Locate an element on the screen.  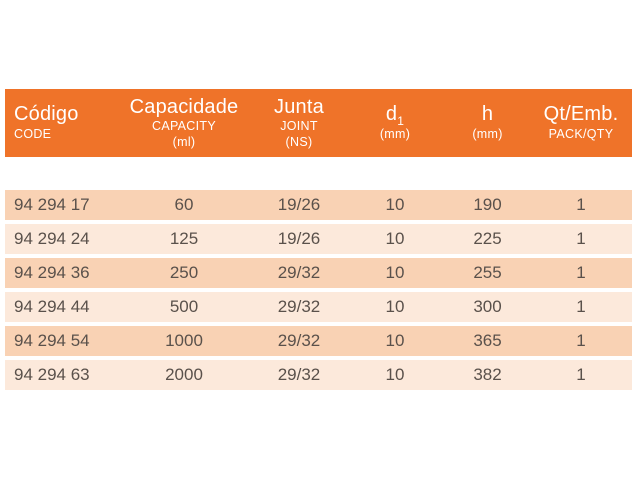
table-row: 94 294 63 2000 29/32 10 382 1 is located at coordinates (318, 375).